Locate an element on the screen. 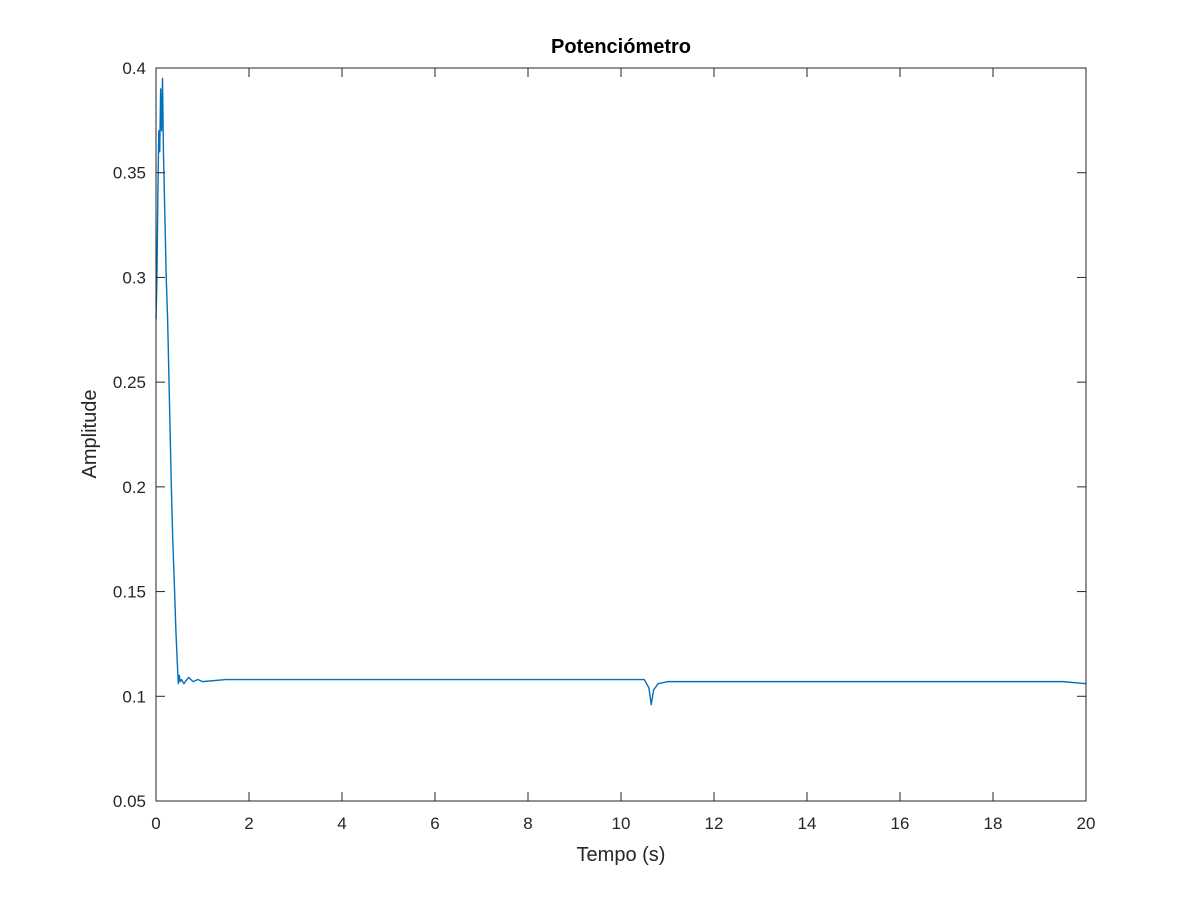  y-tick-label: 0.3 is located at coordinates (134, 277).